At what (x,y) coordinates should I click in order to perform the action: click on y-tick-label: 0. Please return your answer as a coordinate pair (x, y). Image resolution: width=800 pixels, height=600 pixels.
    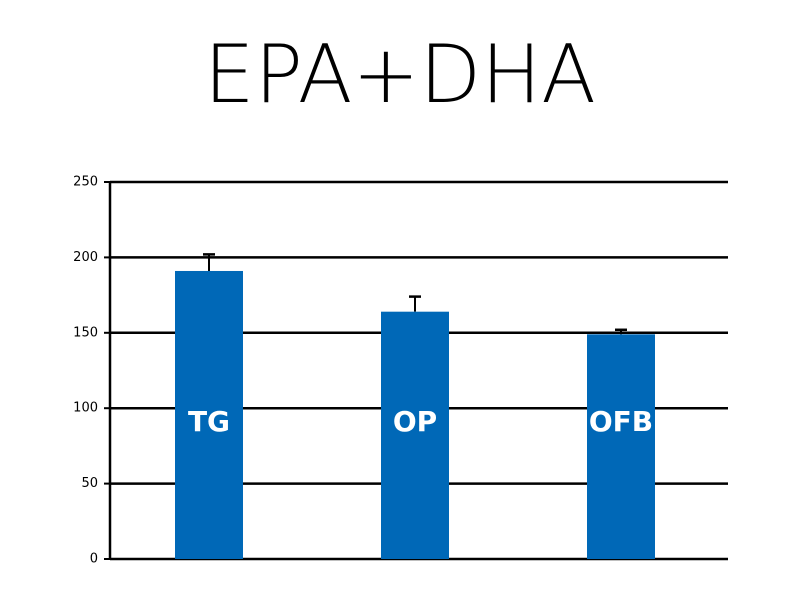
    Looking at the image, I should click on (94, 559).